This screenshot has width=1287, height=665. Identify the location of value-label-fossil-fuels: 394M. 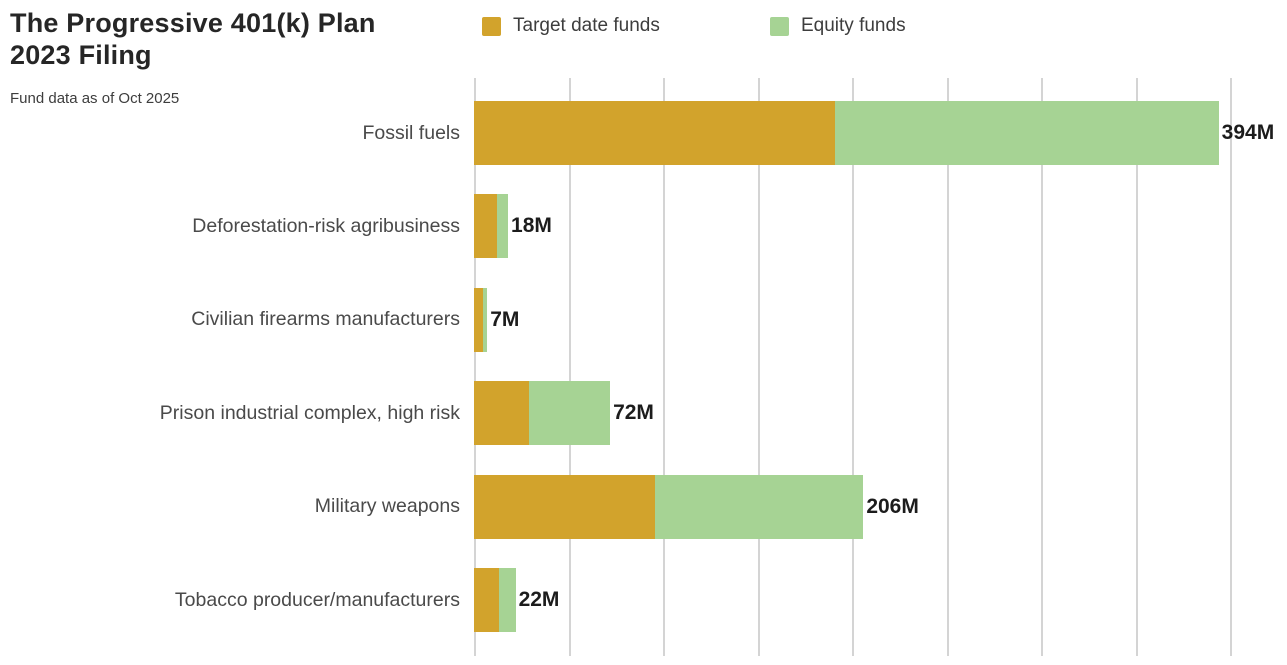
(1248, 132).